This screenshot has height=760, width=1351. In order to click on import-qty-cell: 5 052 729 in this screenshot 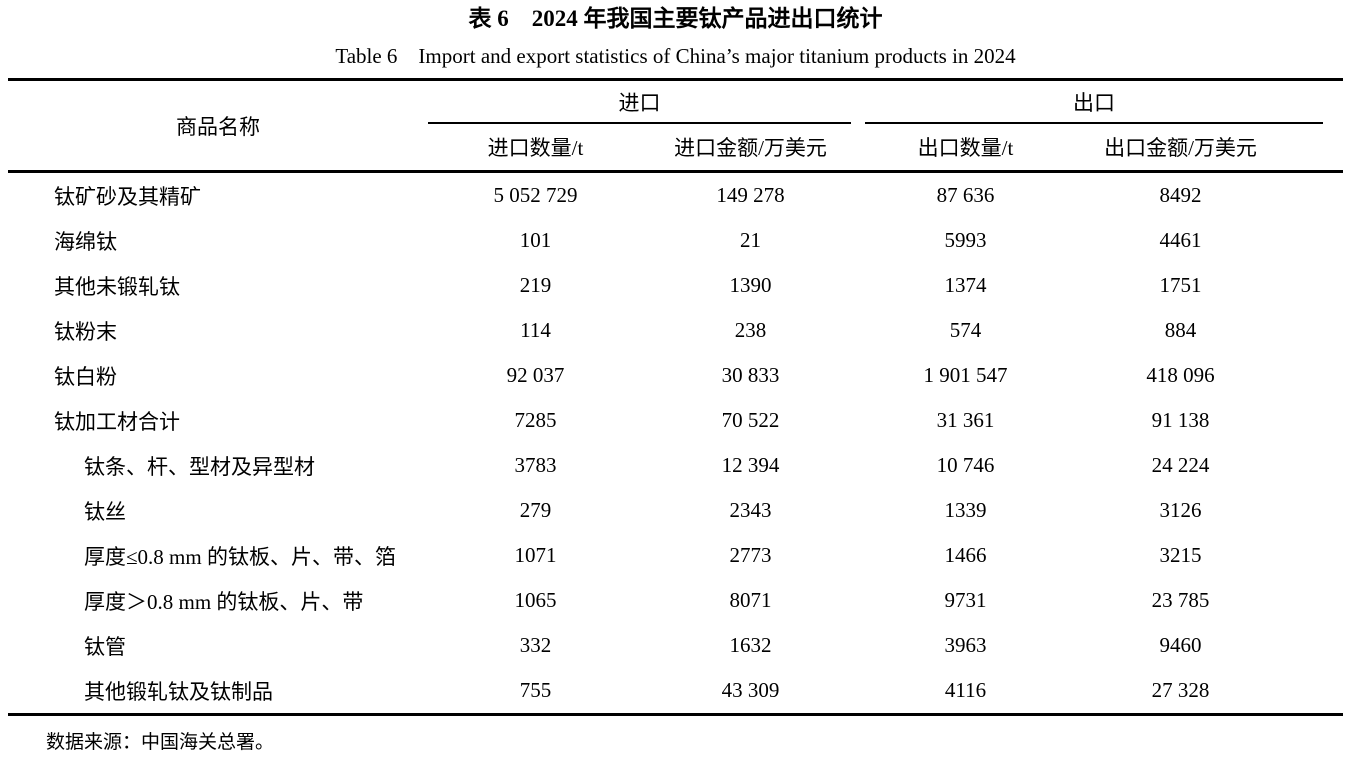, I will do `click(535, 195)`.